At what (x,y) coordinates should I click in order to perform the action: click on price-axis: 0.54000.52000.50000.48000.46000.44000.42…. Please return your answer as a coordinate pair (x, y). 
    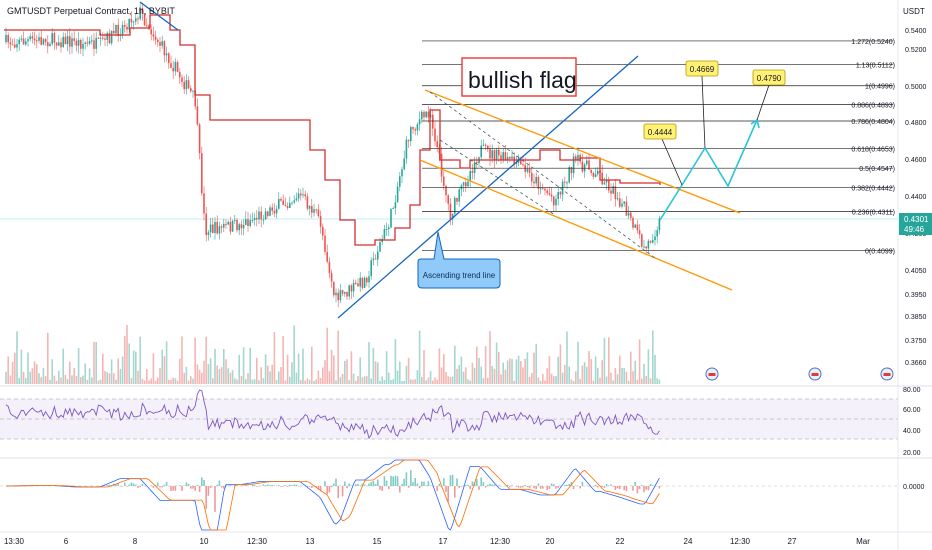
    Looking at the image, I should click on (912, 275).